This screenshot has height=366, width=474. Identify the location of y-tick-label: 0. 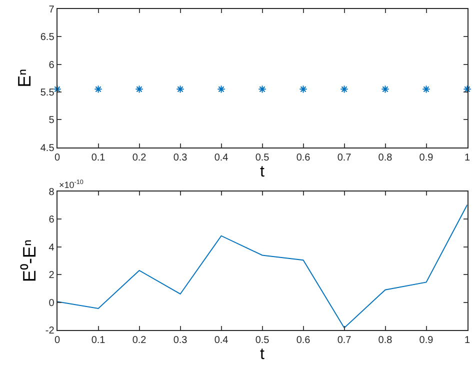
(51, 303).